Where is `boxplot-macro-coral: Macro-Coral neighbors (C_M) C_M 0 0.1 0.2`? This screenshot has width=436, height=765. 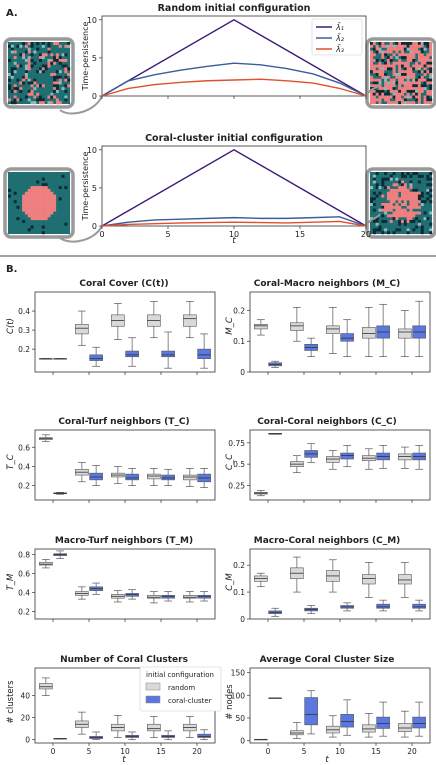 boxplot-macro-coral: Macro-Coral neighbors (C_M) C_M 0 0.1 0.2 is located at coordinates (328, 580).